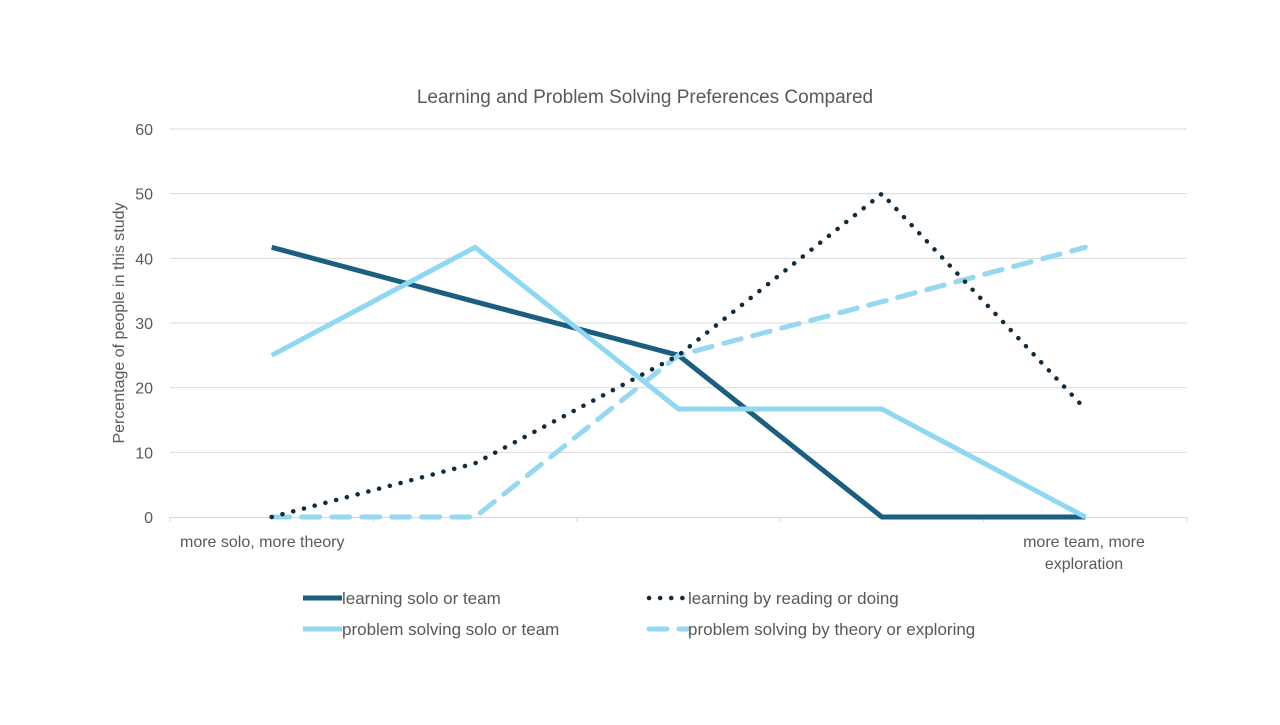  I want to click on legend-item: problem solving by theory or exploring, so click(810, 629).